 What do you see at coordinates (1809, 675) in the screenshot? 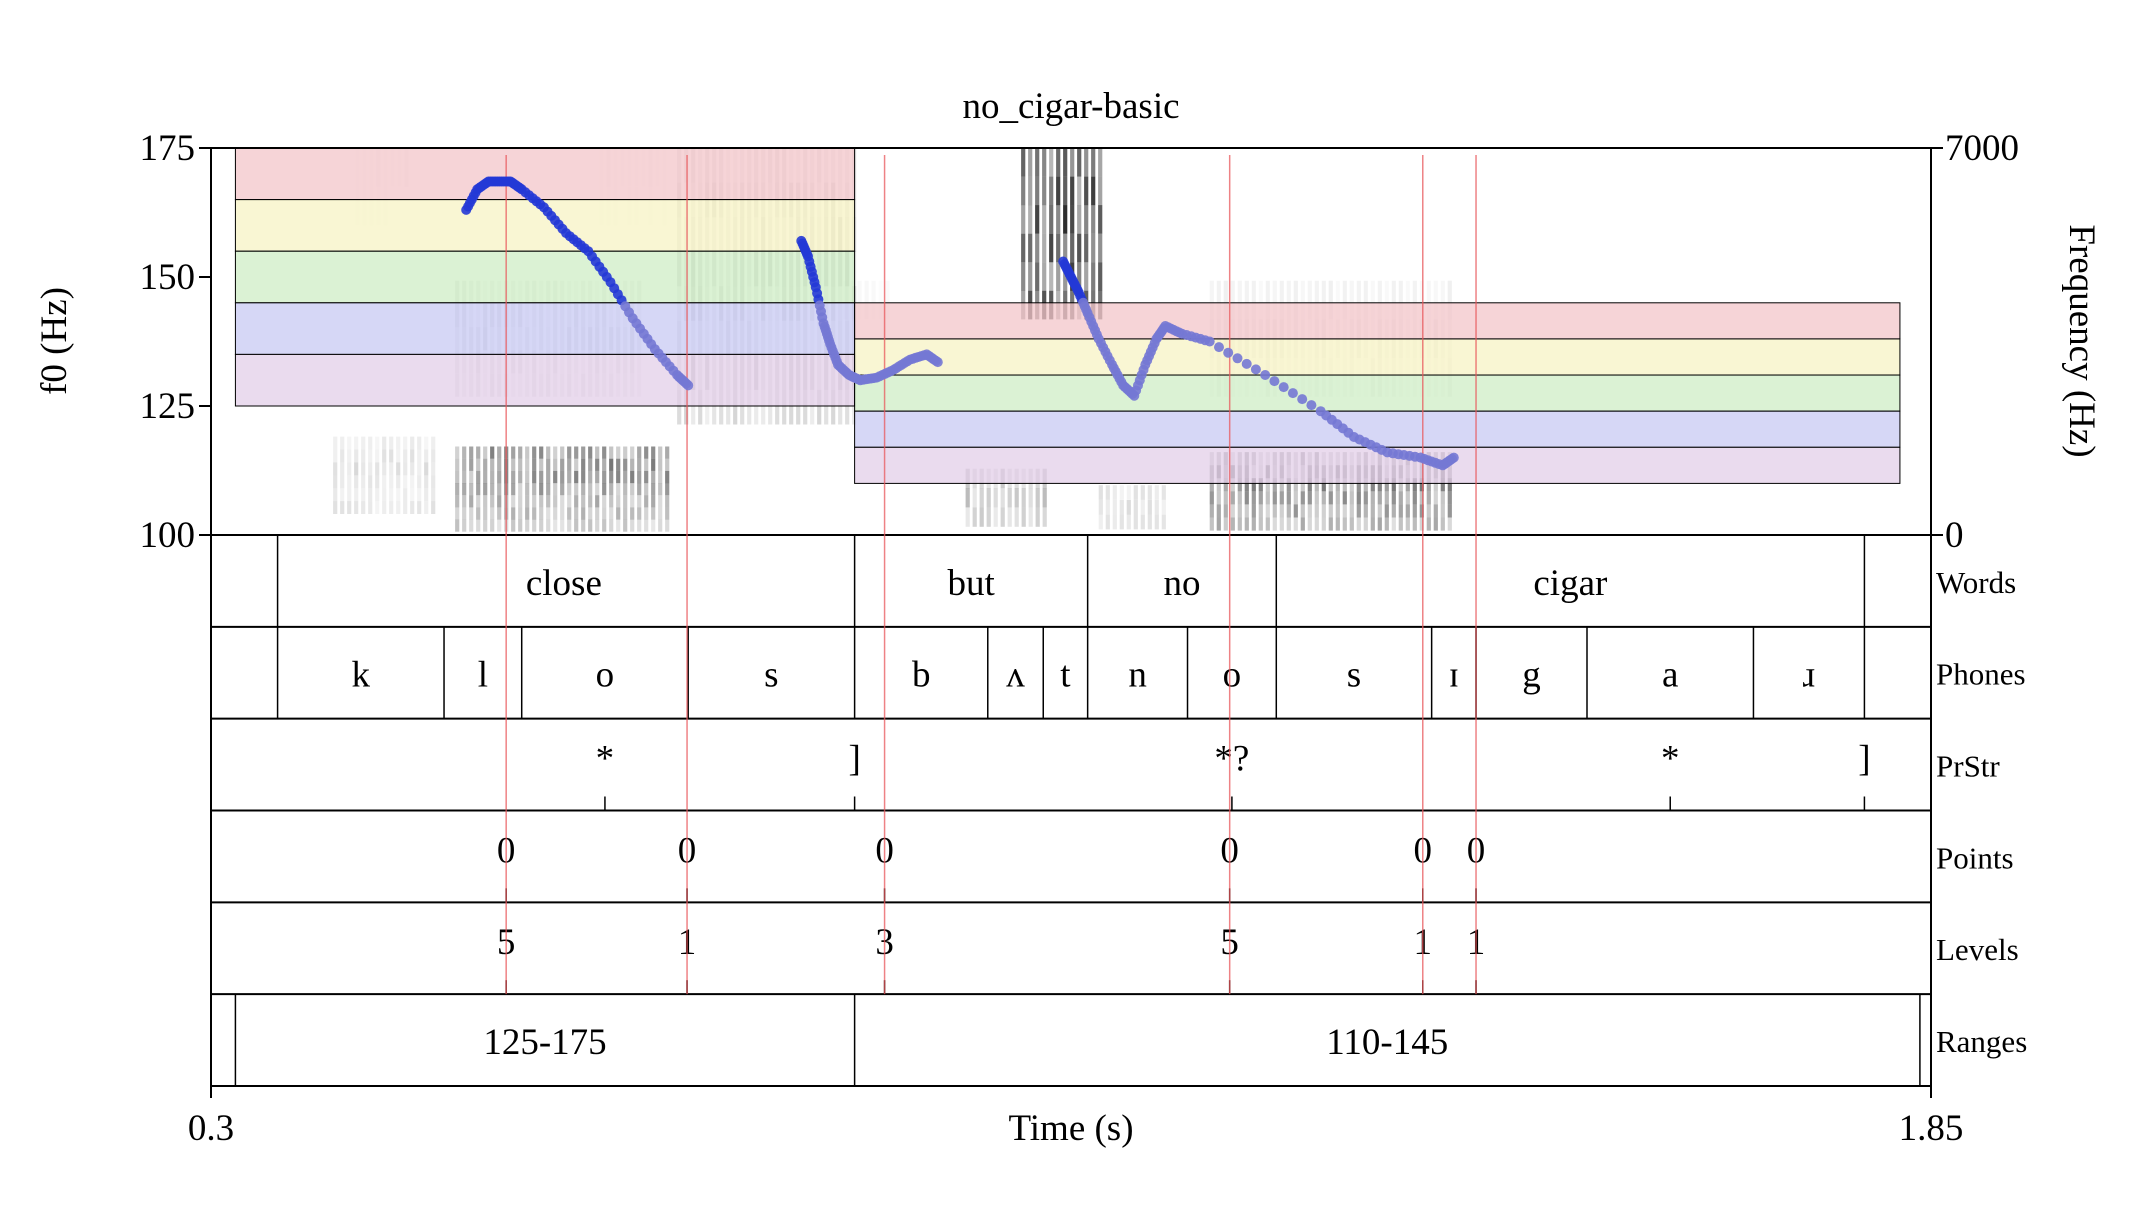
I see `interval-label: ɹ` at bounding box center [1809, 675].